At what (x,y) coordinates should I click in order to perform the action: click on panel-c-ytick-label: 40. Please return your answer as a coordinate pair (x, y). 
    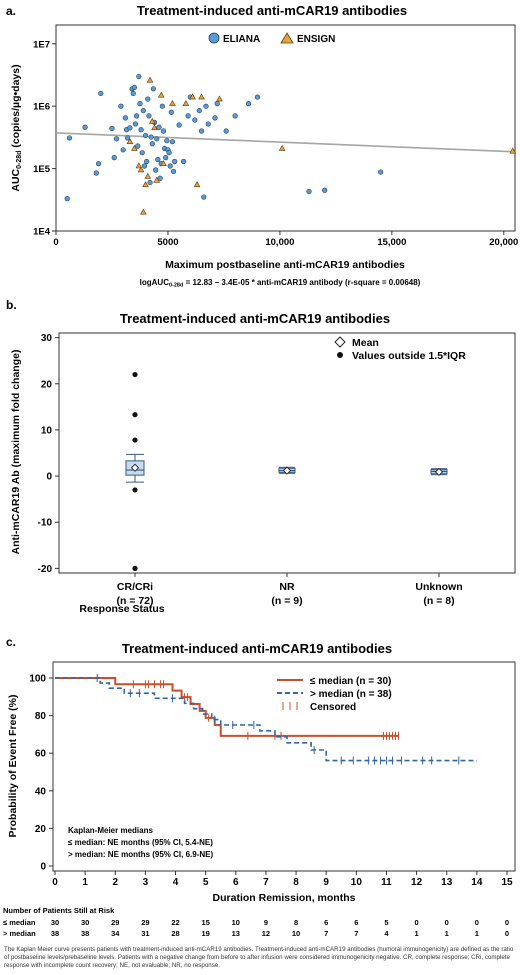
    Looking at the image, I should click on (41, 791).